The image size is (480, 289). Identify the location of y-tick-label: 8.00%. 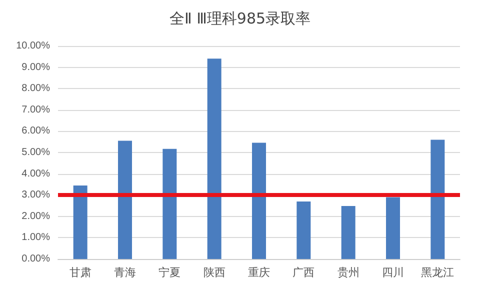
(36, 88).